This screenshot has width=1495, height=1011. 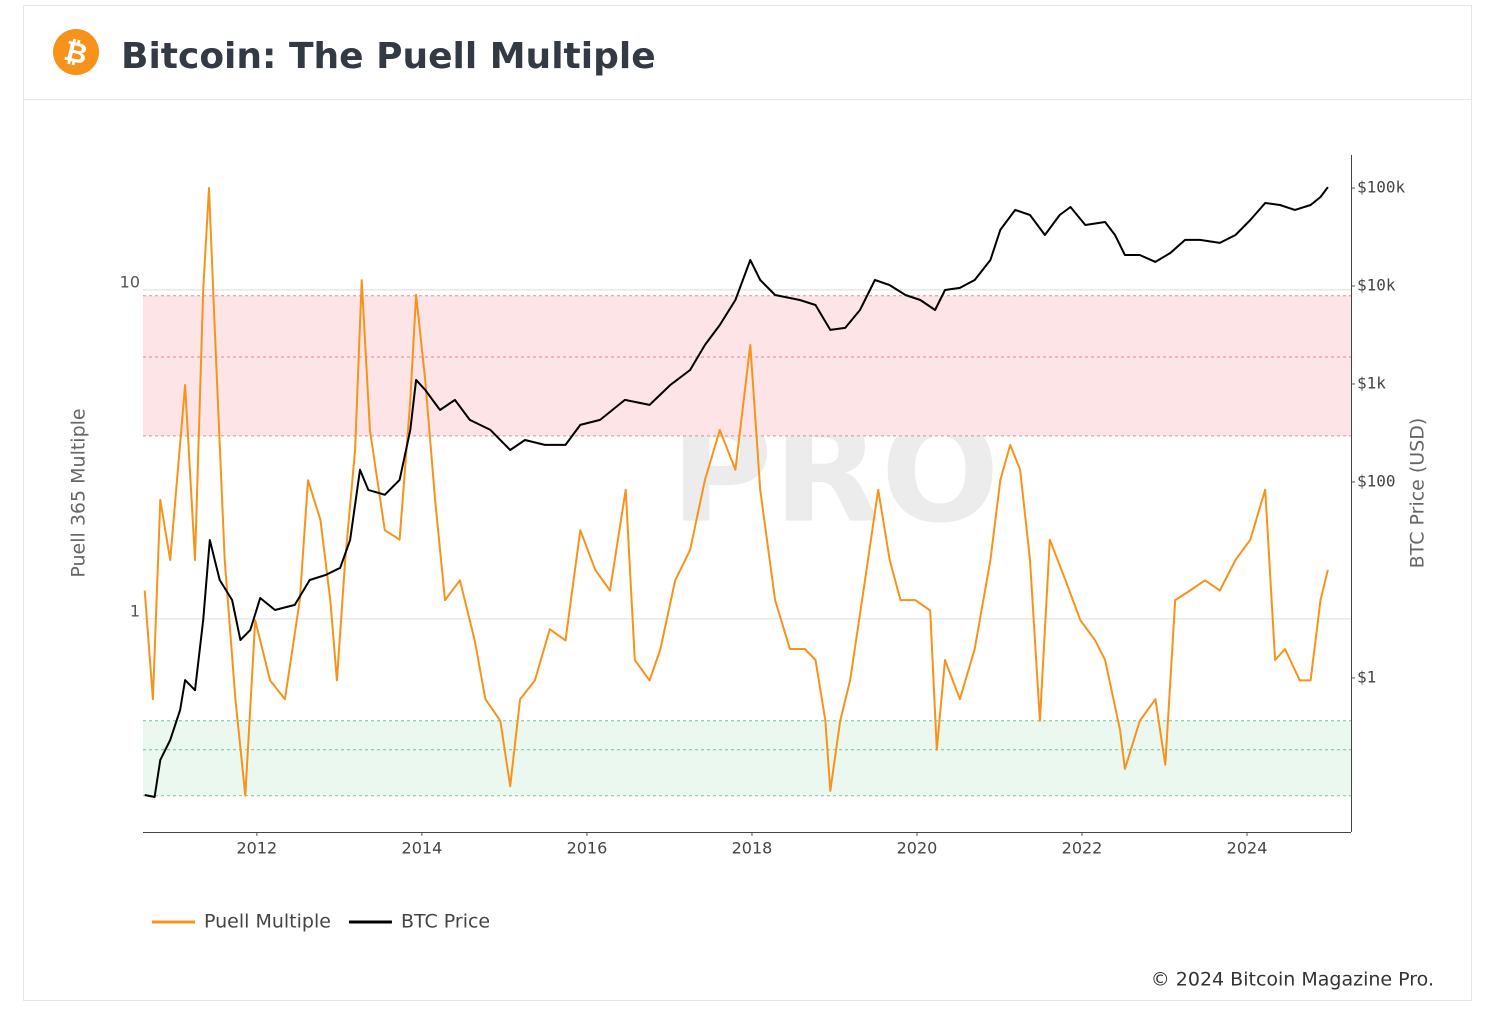 I want to click on legend-label: BTC Price, so click(x=445, y=922).